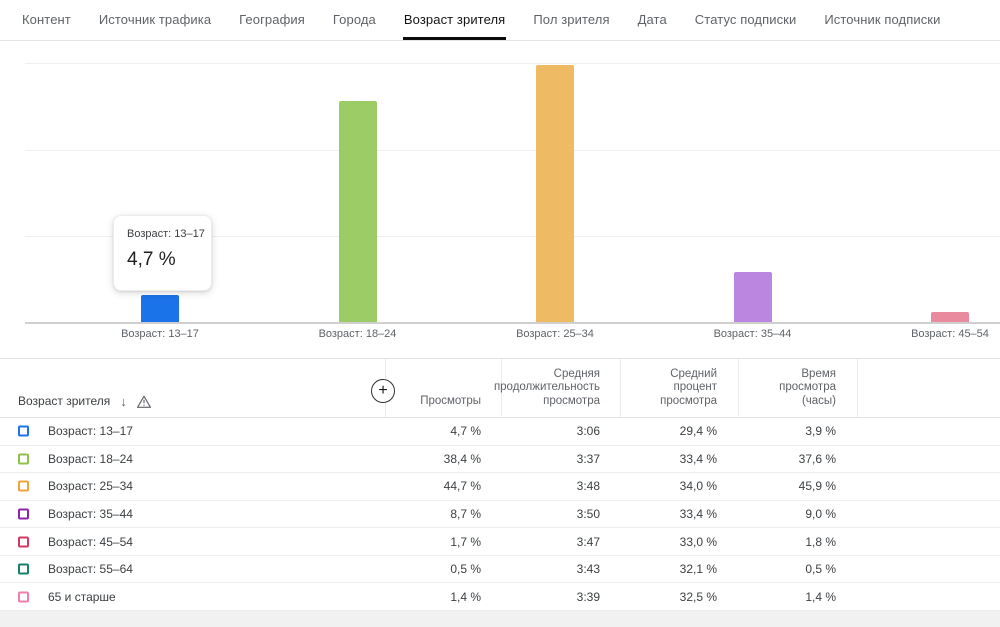 The width and height of the screenshot is (1000, 627). What do you see at coordinates (500, 432) in the screenshot?
I see `table-row: Возраст: 13–17 4,7 % 3:06 29,4 % 3,9 %` at bounding box center [500, 432].